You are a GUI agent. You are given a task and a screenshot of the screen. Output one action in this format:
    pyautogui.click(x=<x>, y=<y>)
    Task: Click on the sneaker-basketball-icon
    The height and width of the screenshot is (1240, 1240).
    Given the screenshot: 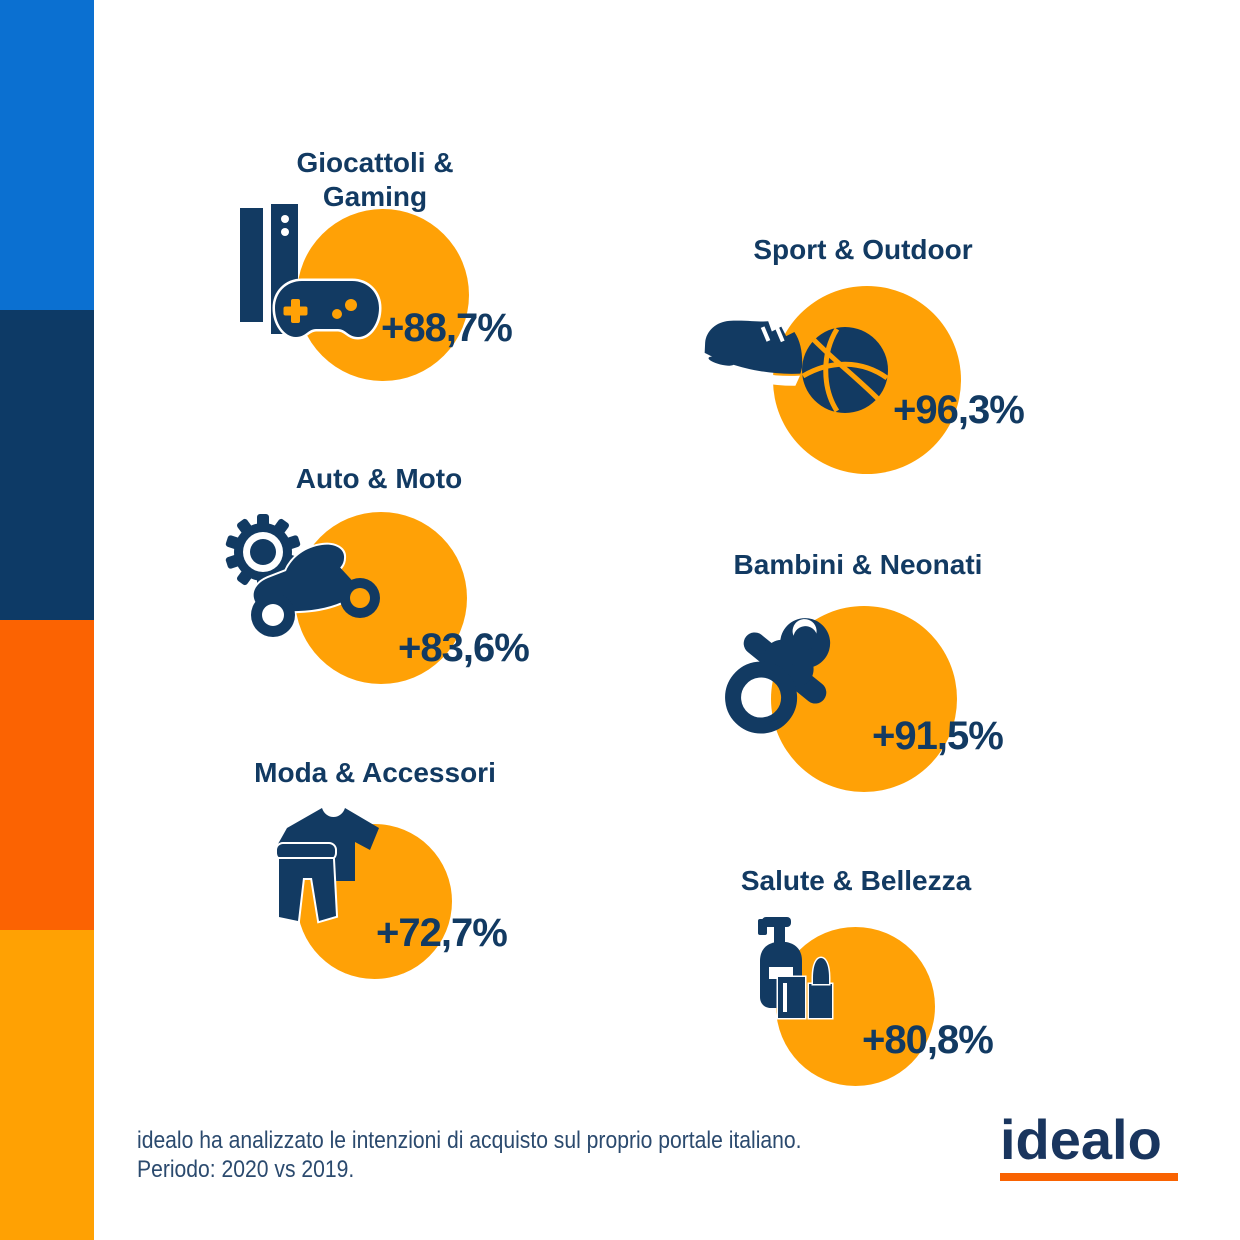 What is the action you would take?
    pyautogui.click(x=798, y=355)
    